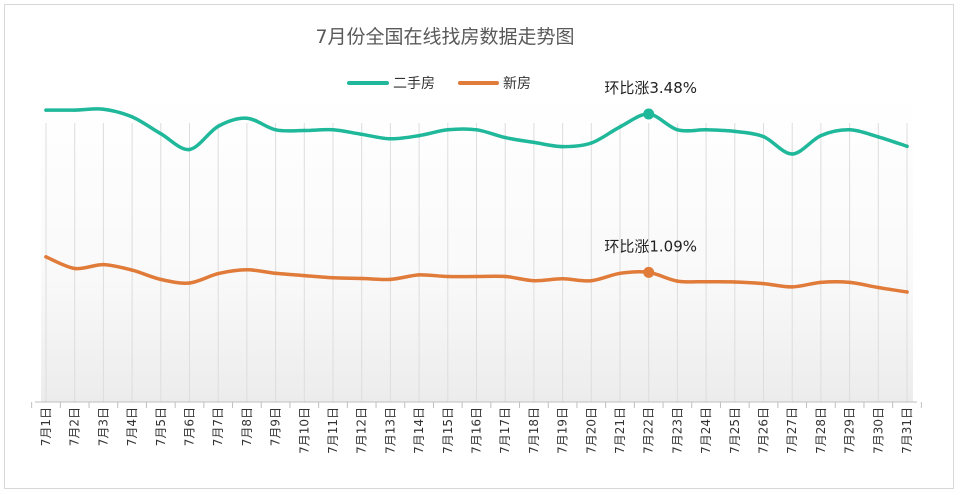  I want to click on x-tick-label: 7月18日, so click(534, 430).